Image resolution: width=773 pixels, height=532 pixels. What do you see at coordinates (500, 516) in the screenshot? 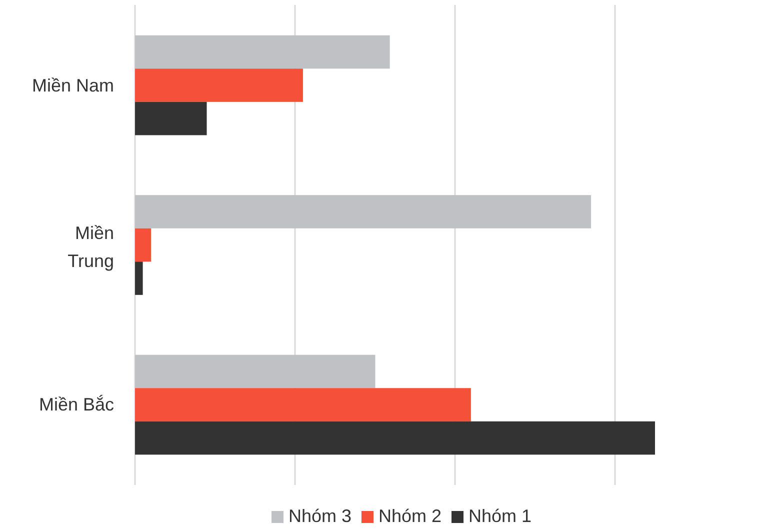
I see `legend-label: Nhóm 1` at bounding box center [500, 516].